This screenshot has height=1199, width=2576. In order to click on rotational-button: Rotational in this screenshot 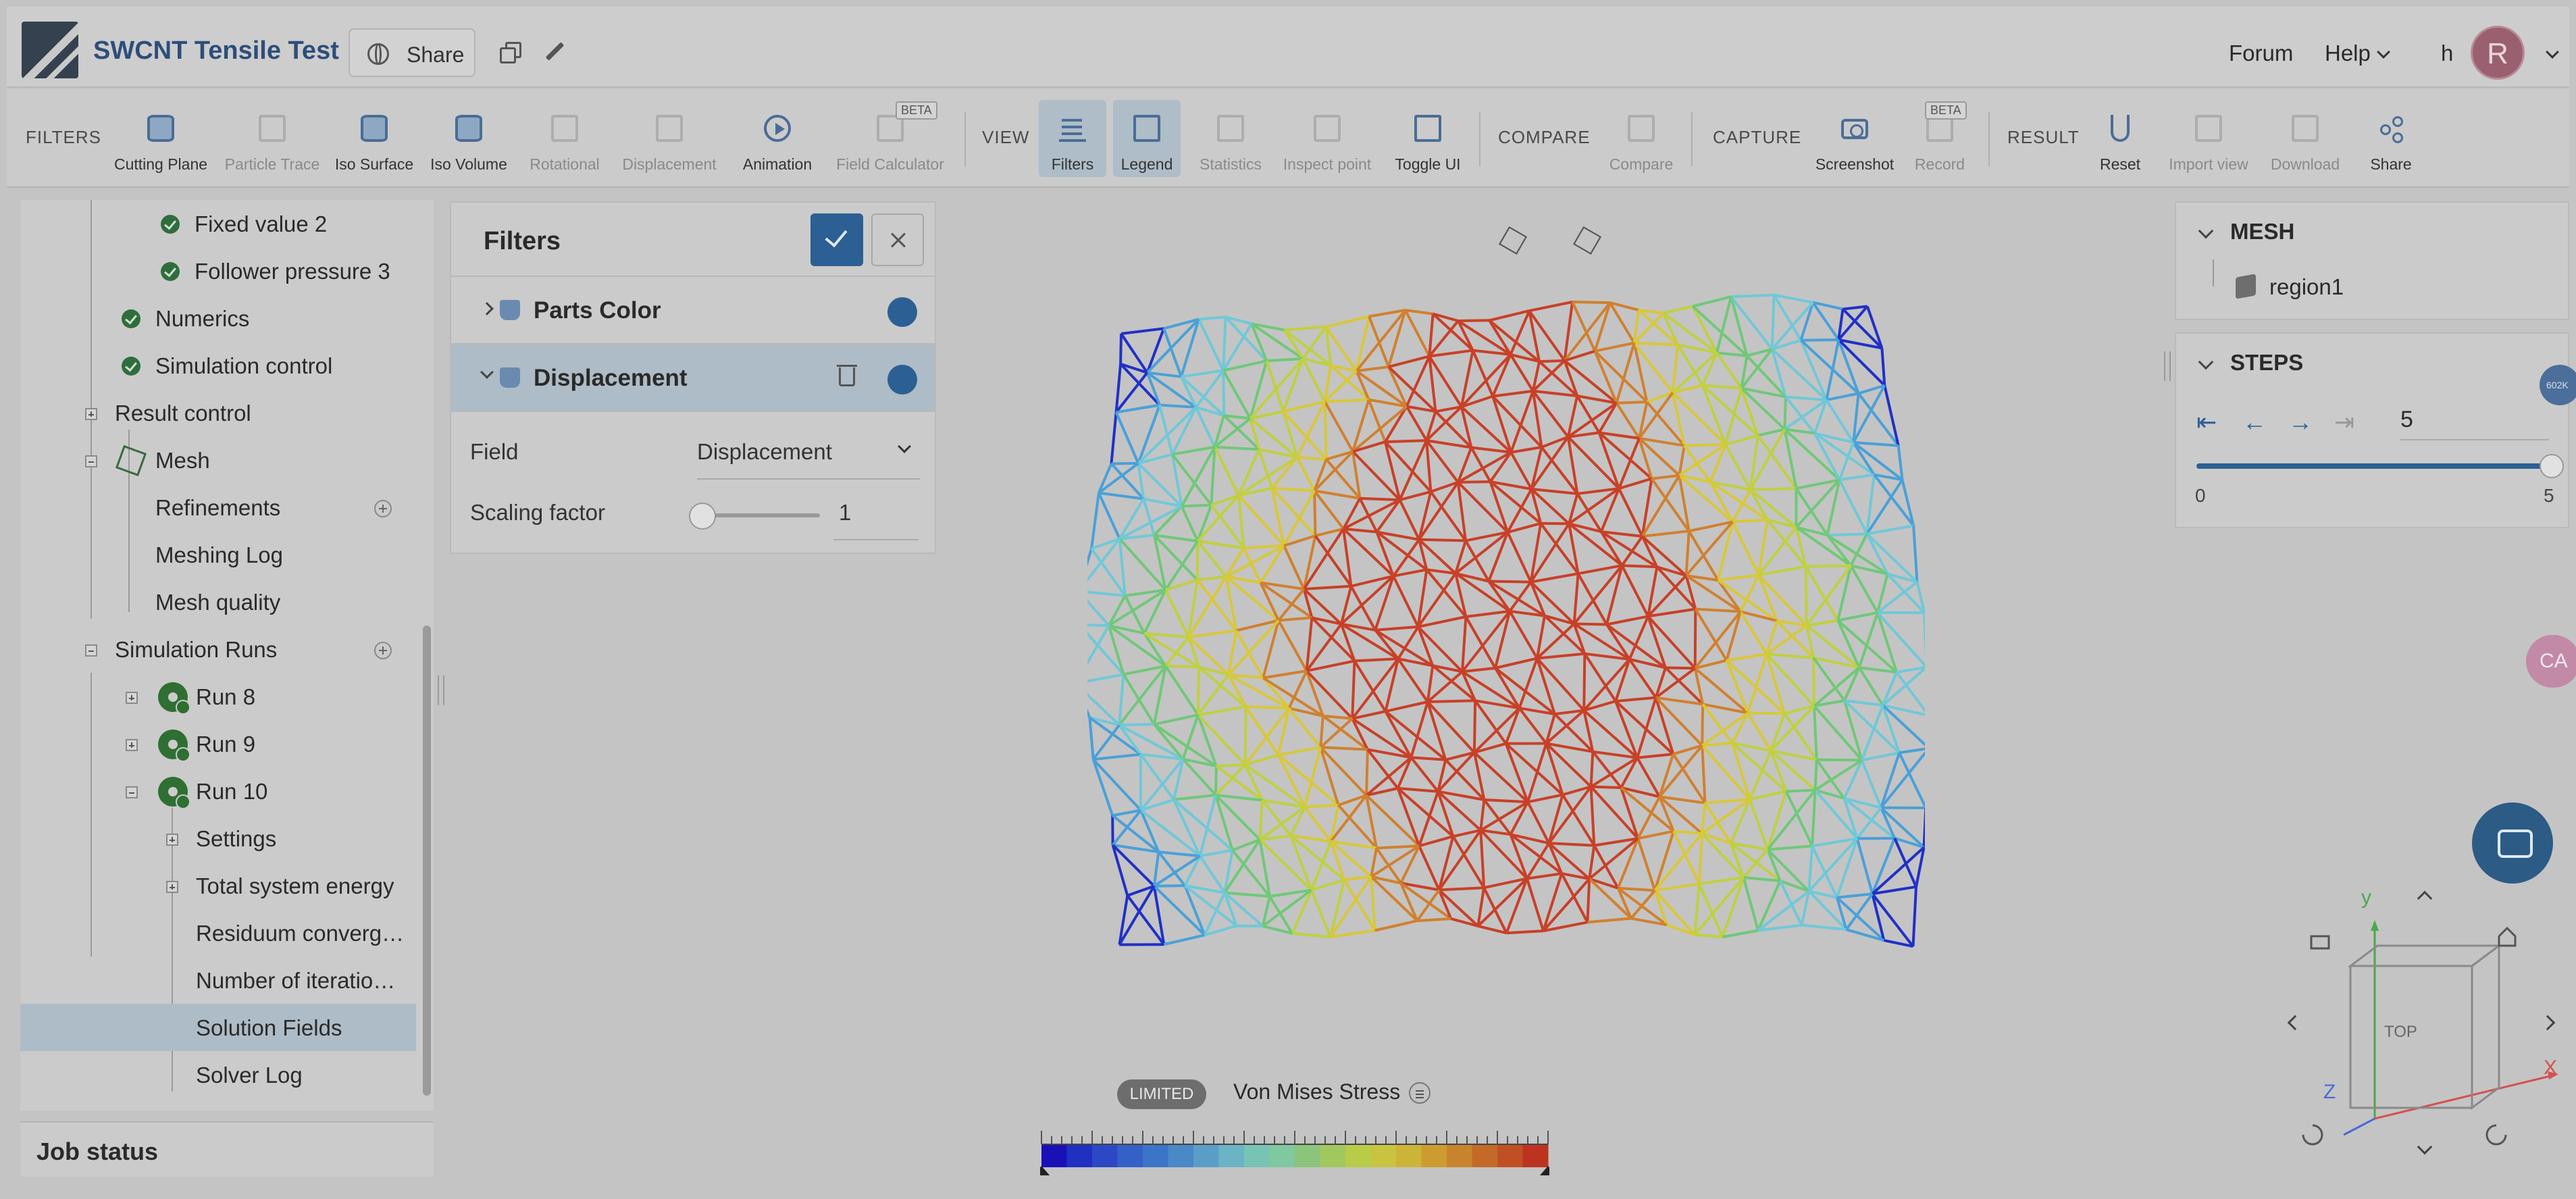, I will do `click(565, 138)`.